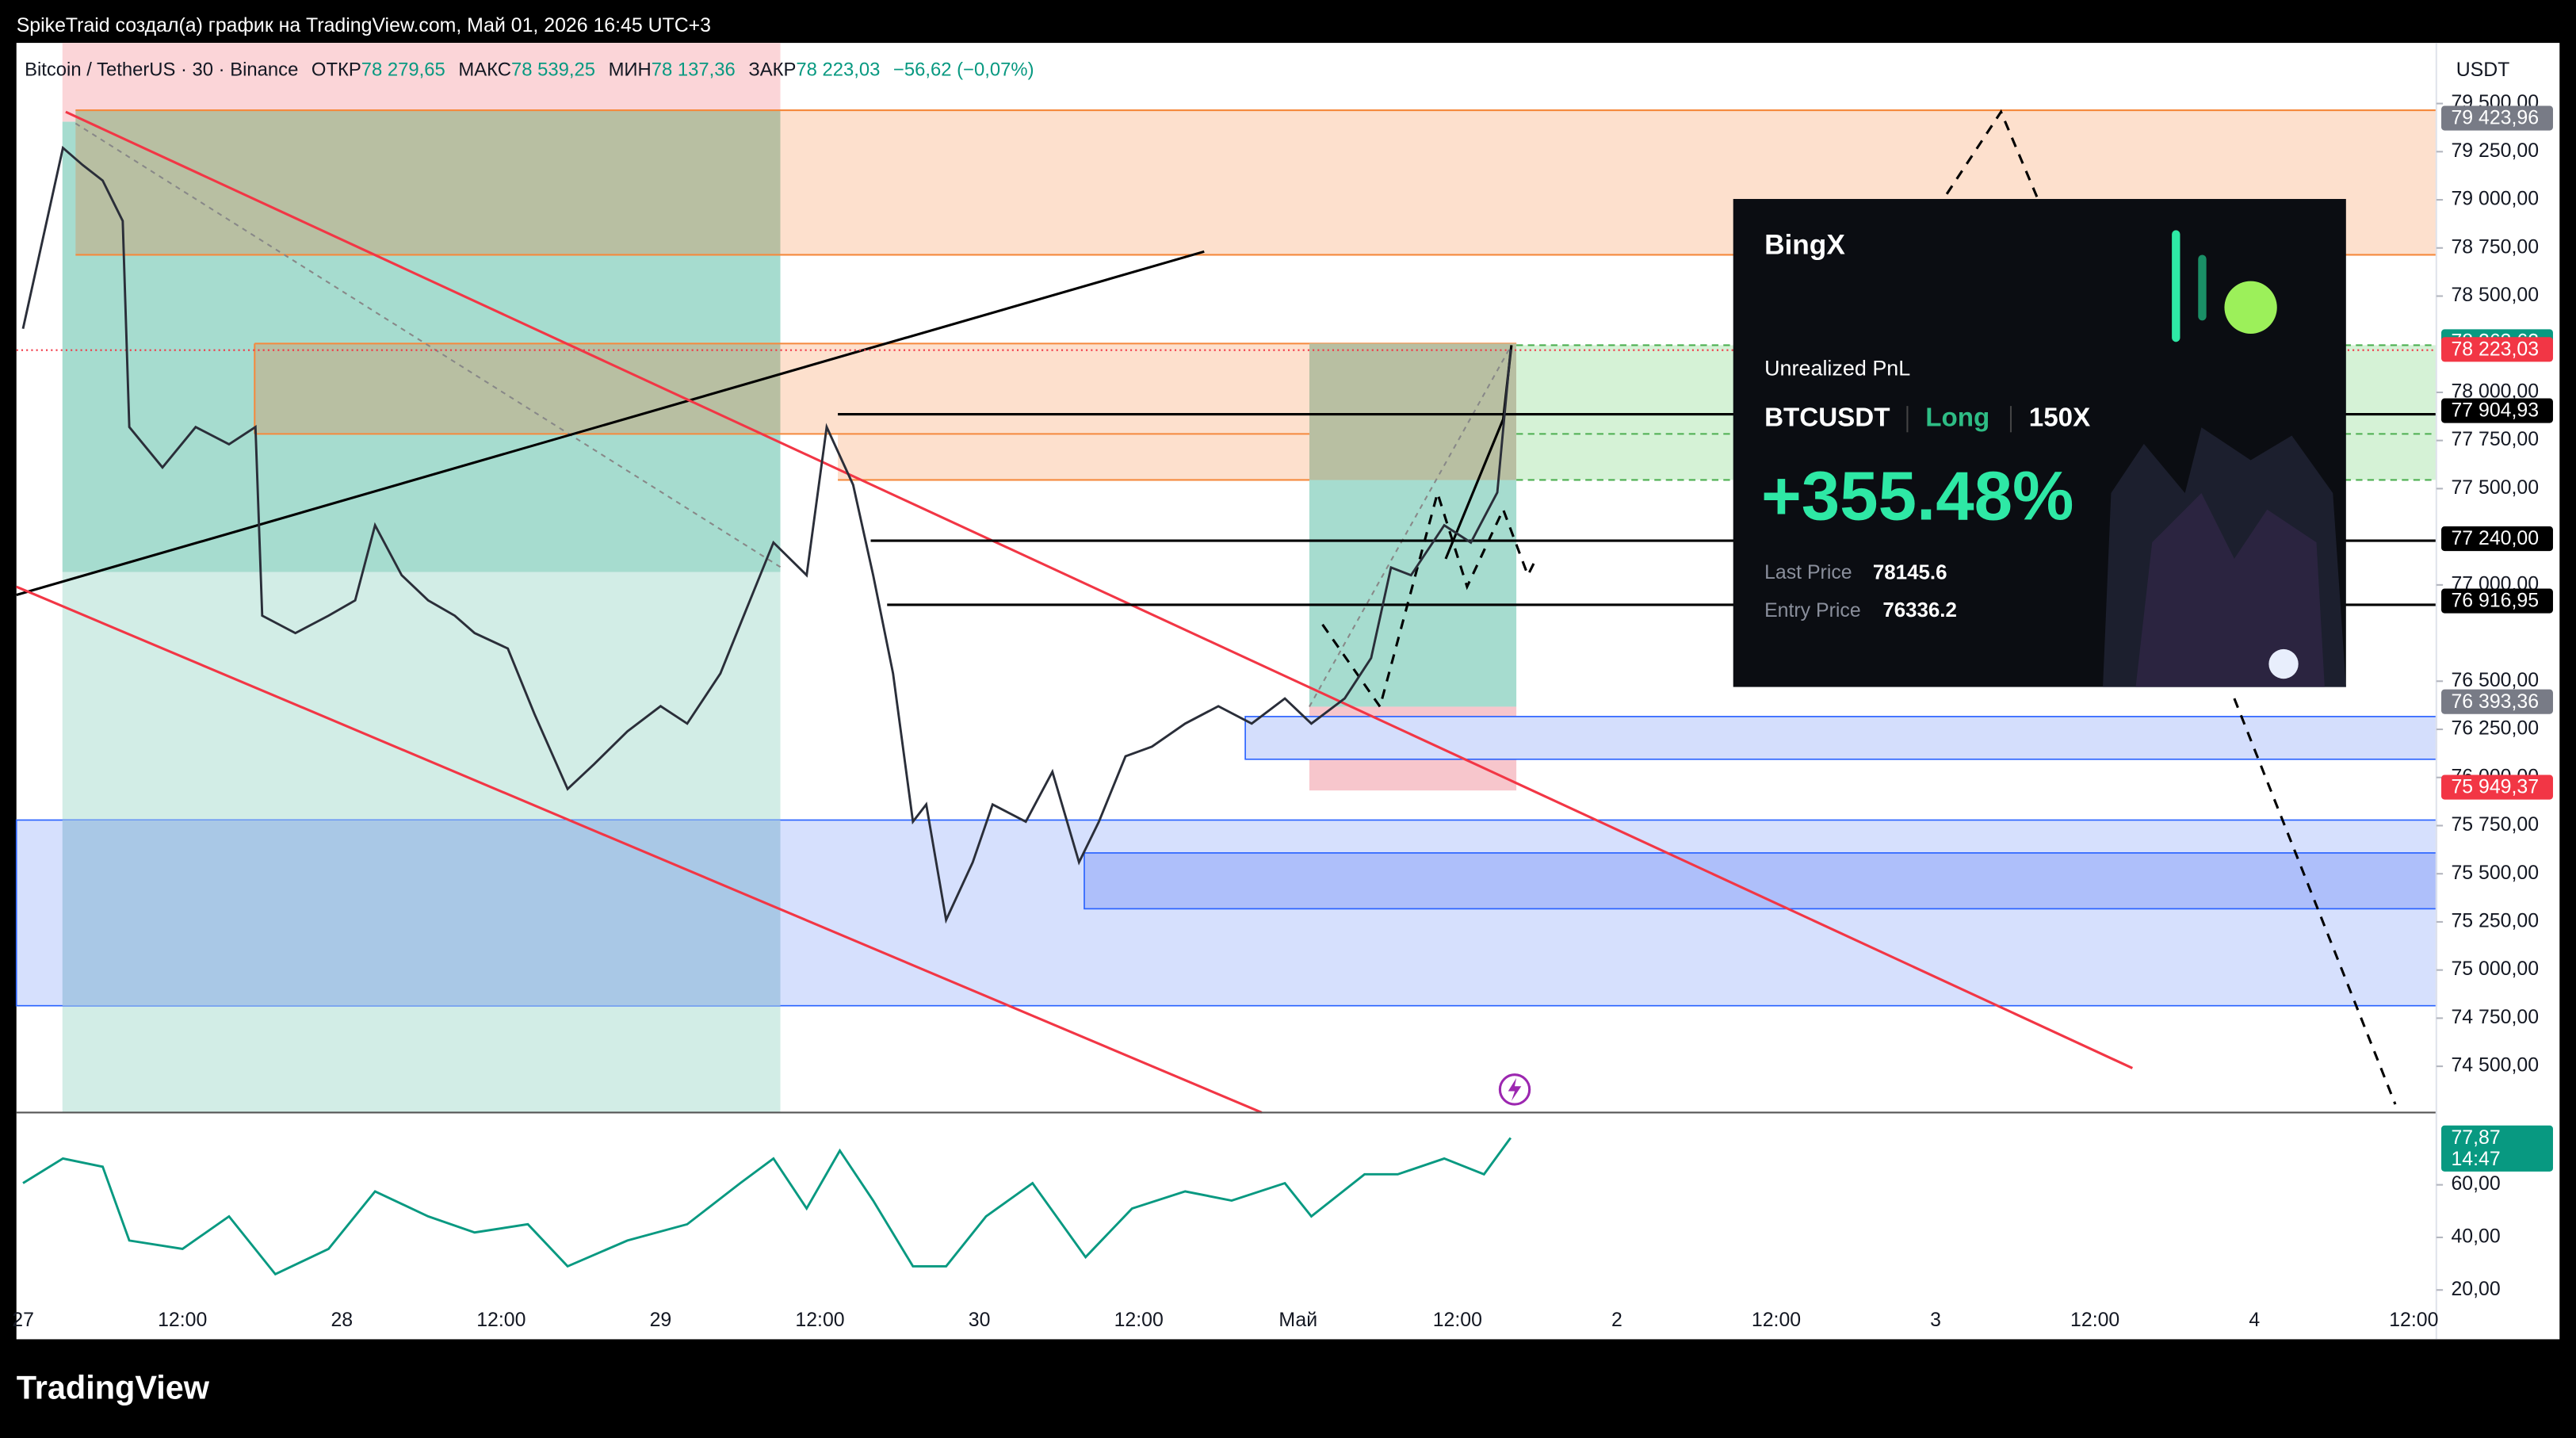  Describe the element at coordinates (1812, 610) in the screenshot. I see `card-label: Entry Price` at that location.